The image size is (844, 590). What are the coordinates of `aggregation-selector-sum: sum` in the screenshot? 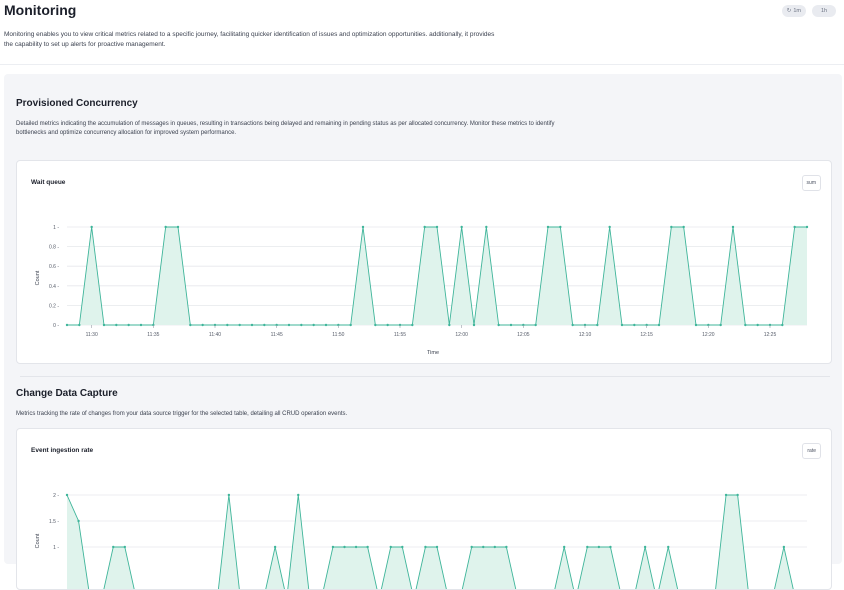 It's located at (811, 183).